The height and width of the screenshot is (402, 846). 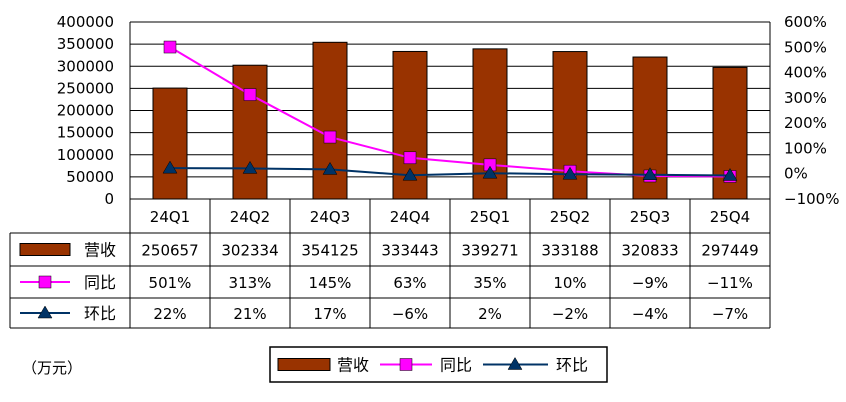 I want to click on category-label: 24Q2, so click(x=250, y=217).